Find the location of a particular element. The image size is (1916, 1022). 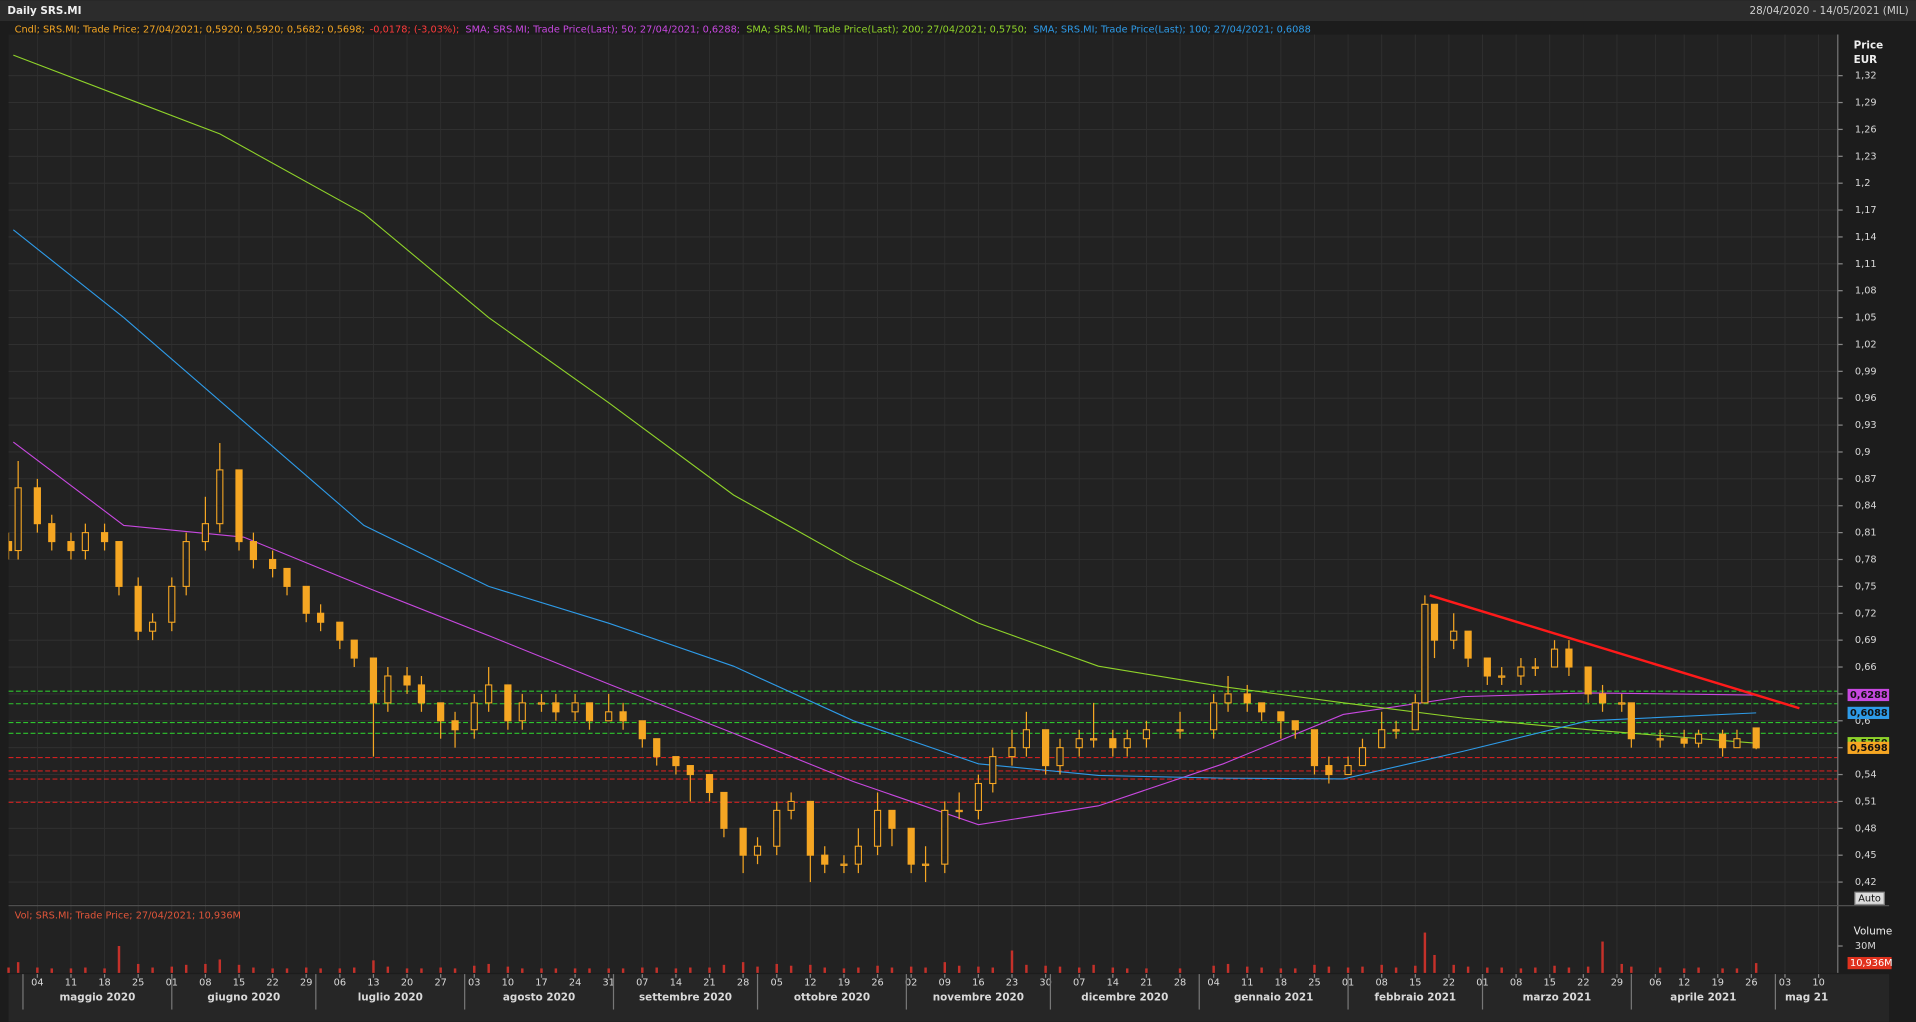

x-tick-label: 21 is located at coordinates (1146, 983).